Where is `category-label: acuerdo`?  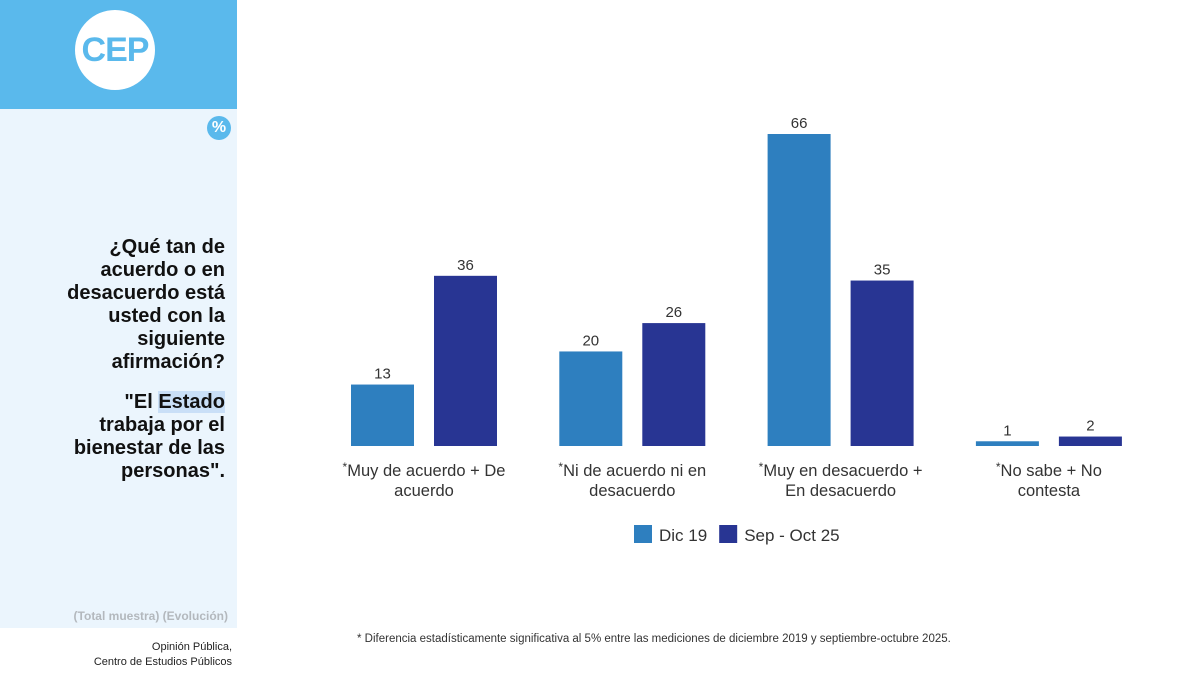
category-label: acuerdo is located at coordinates (424, 491).